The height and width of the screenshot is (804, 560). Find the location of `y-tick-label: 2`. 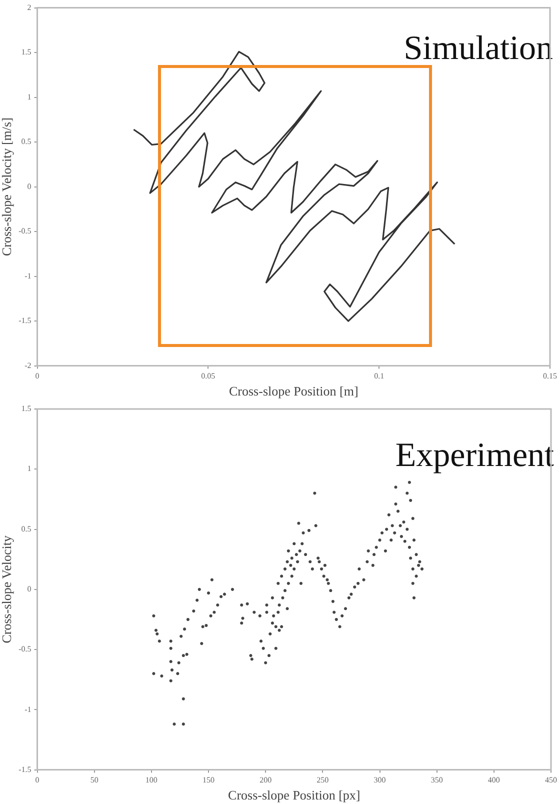

y-tick-label: 2 is located at coordinates (29, 7).